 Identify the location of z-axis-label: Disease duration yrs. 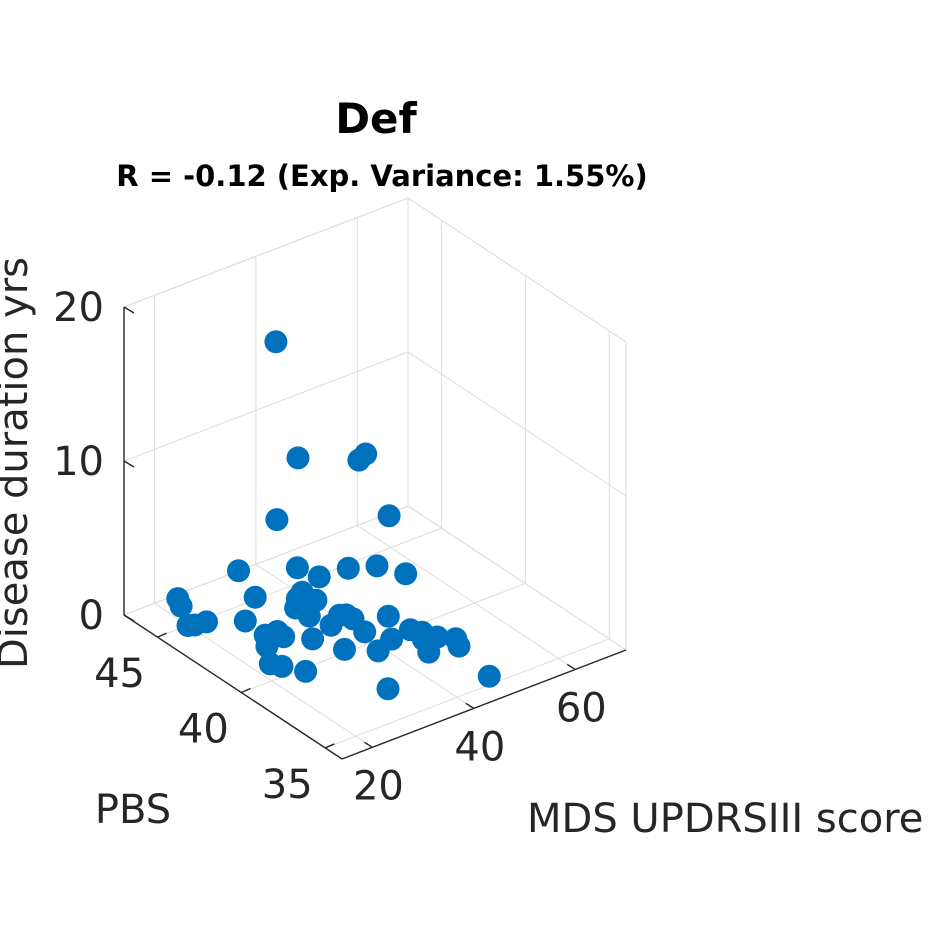
(18, 463).